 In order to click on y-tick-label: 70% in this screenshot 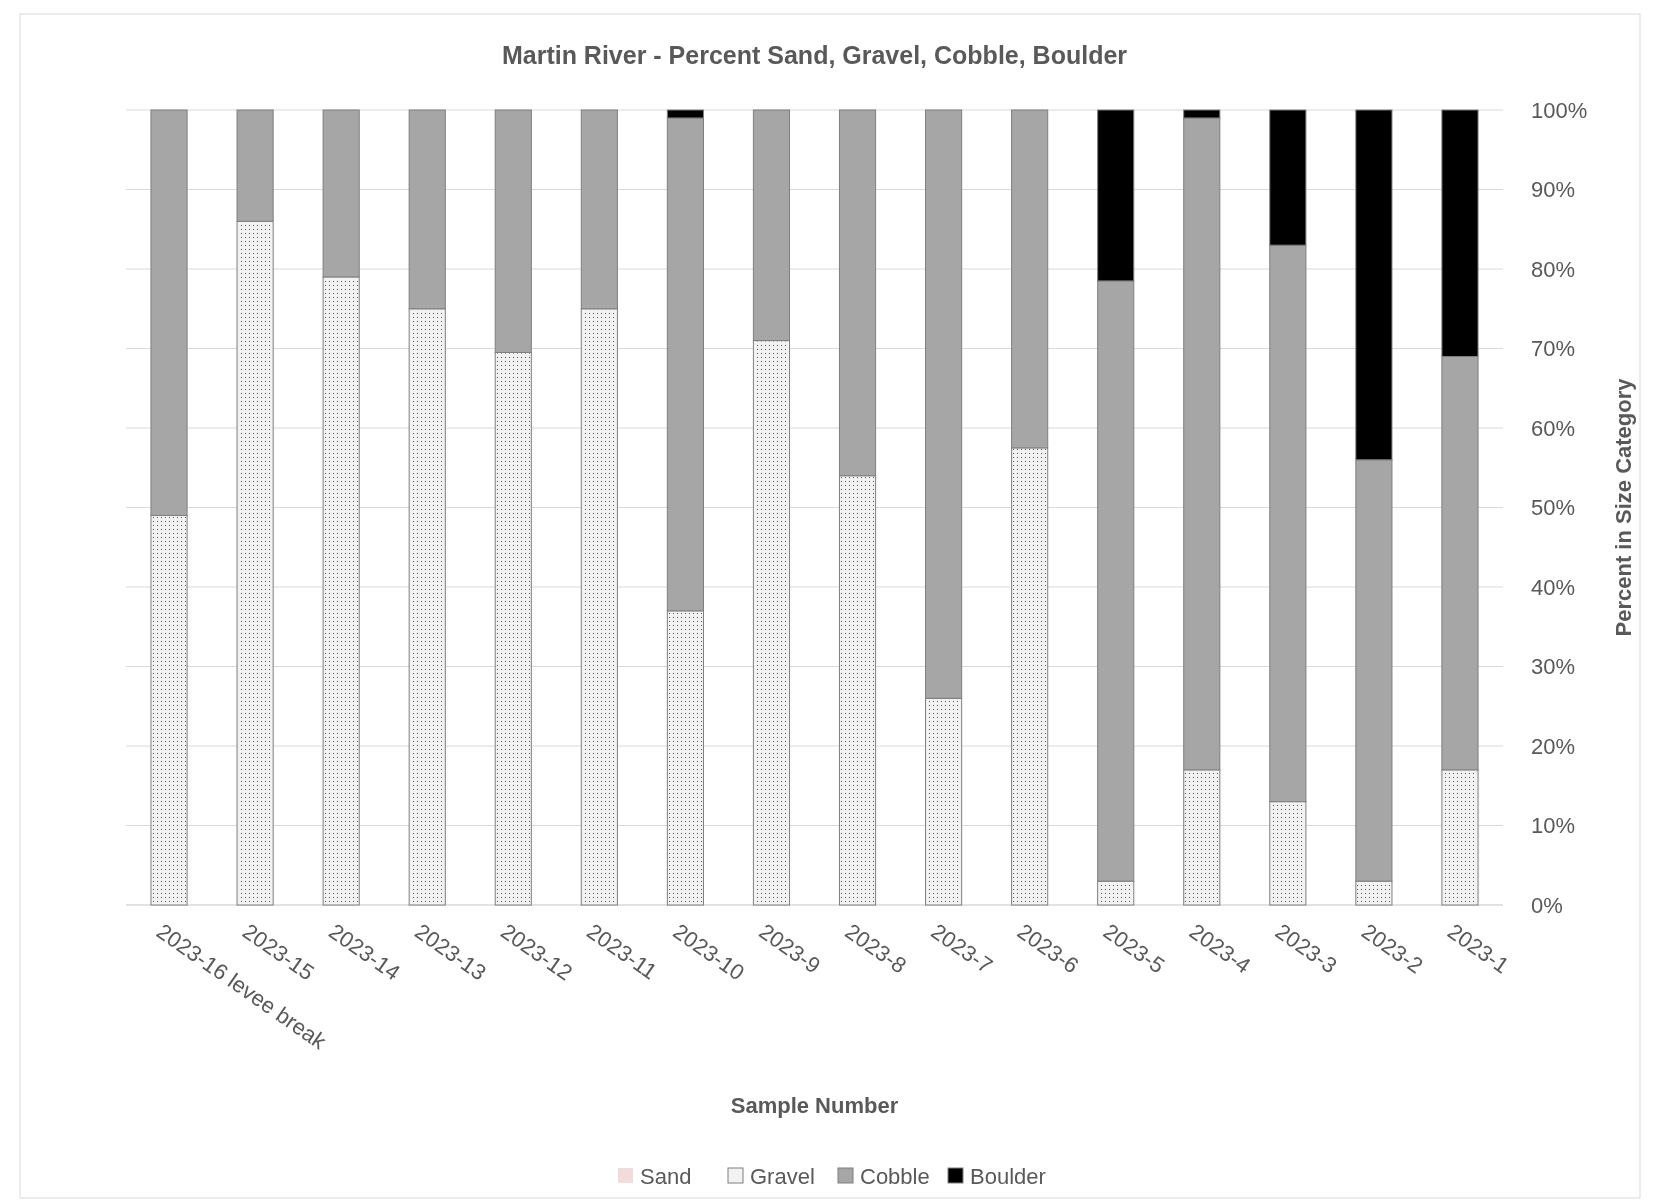, I will do `click(1553, 349)`.